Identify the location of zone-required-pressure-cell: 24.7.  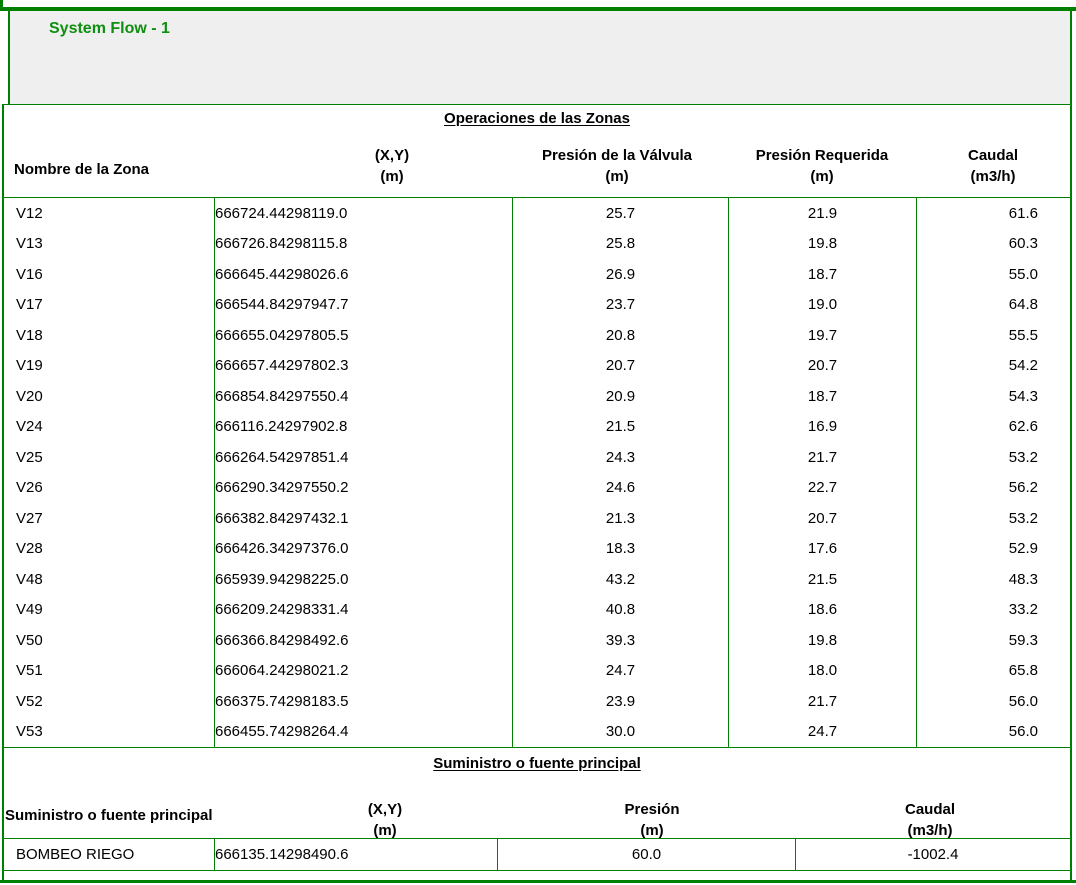
(822, 731).